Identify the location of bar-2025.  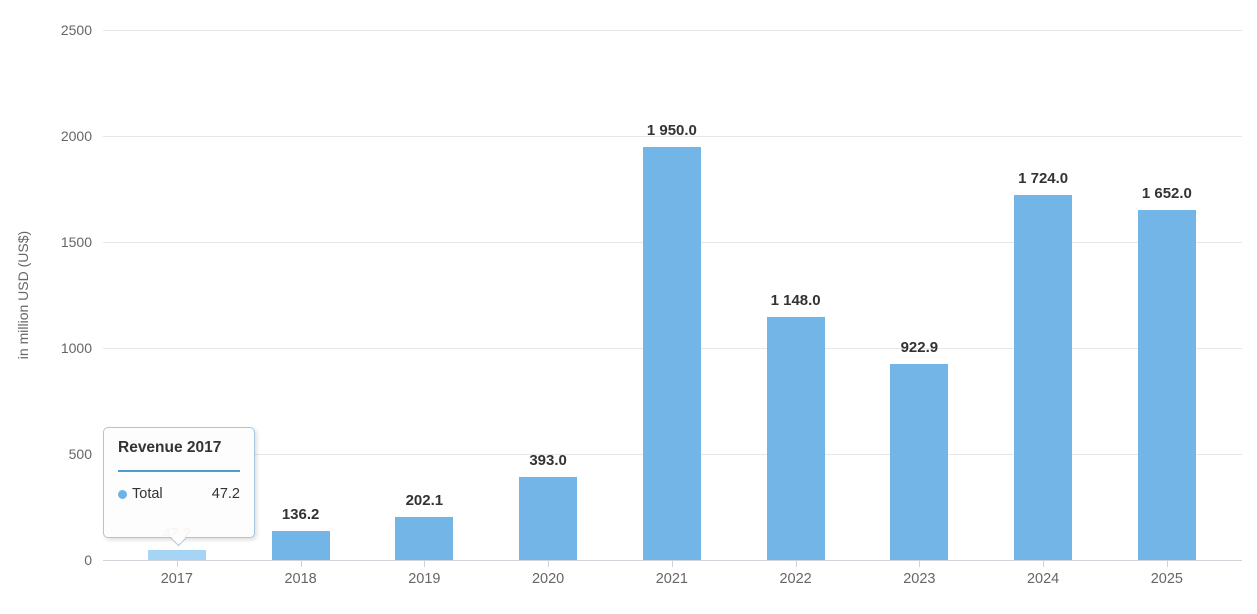
(1166, 385).